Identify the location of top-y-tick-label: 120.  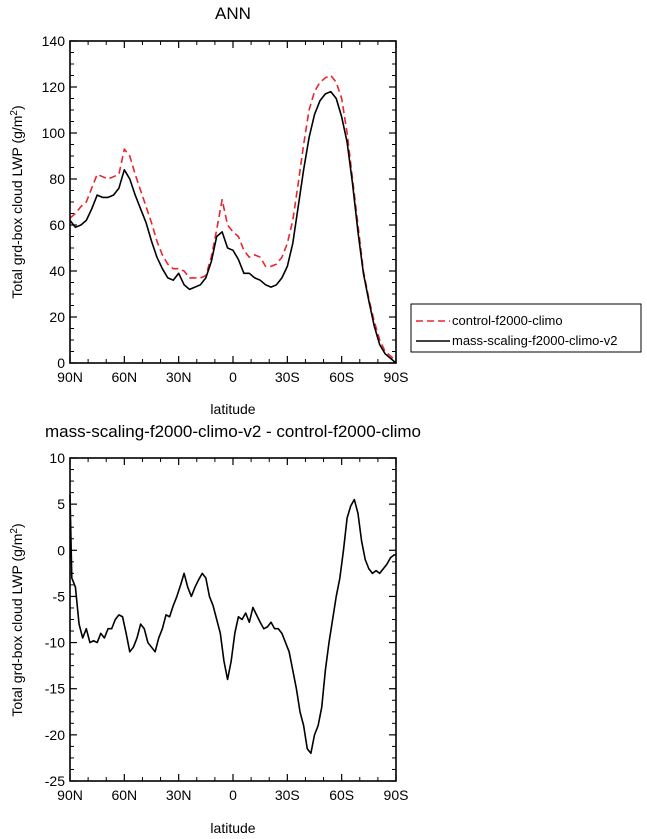
(54, 87).